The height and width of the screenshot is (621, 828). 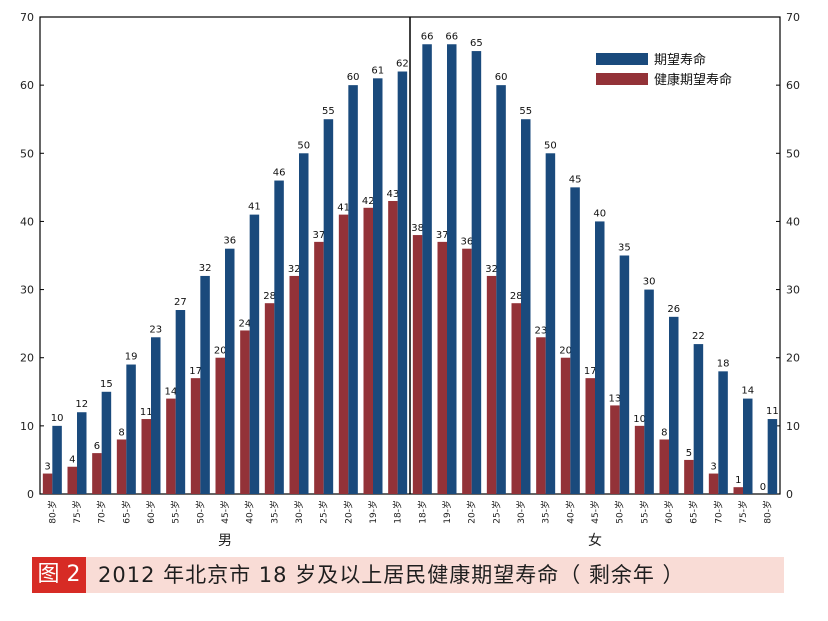 What do you see at coordinates (570, 512) in the screenshot?
I see `x-tick-label: 40-岁` at bounding box center [570, 512].